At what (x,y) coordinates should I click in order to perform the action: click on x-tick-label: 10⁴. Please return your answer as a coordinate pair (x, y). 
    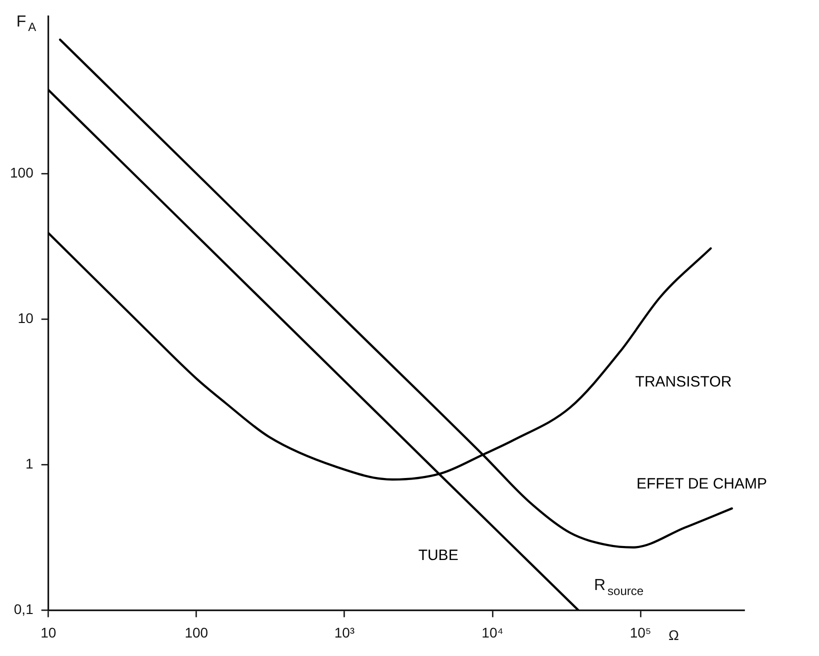
    Looking at the image, I should click on (493, 632).